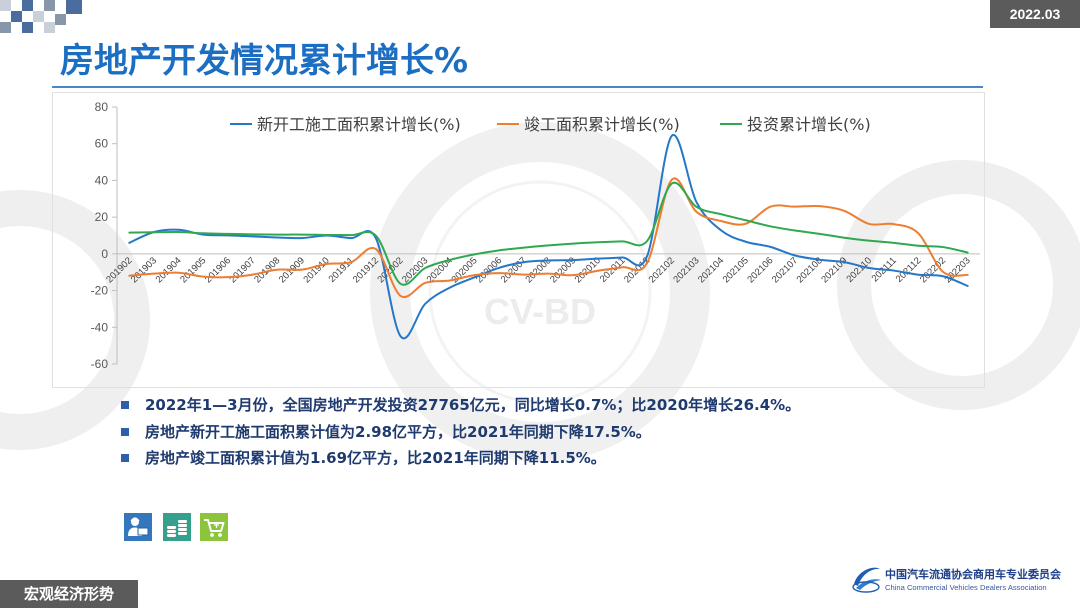 The height and width of the screenshot is (608, 1080). I want to click on x-tick-label: 201905, so click(193, 270).